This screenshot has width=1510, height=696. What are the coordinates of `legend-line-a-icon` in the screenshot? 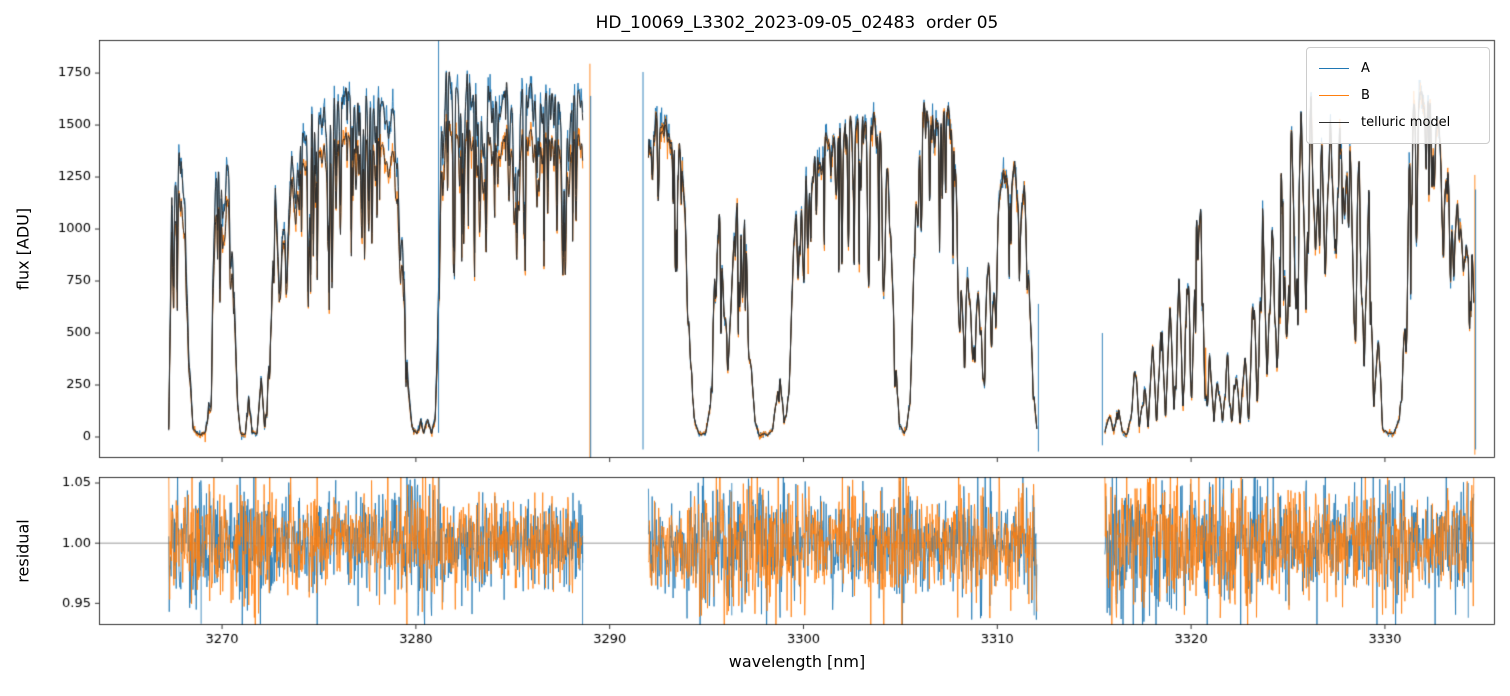 It's located at (1334, 68).